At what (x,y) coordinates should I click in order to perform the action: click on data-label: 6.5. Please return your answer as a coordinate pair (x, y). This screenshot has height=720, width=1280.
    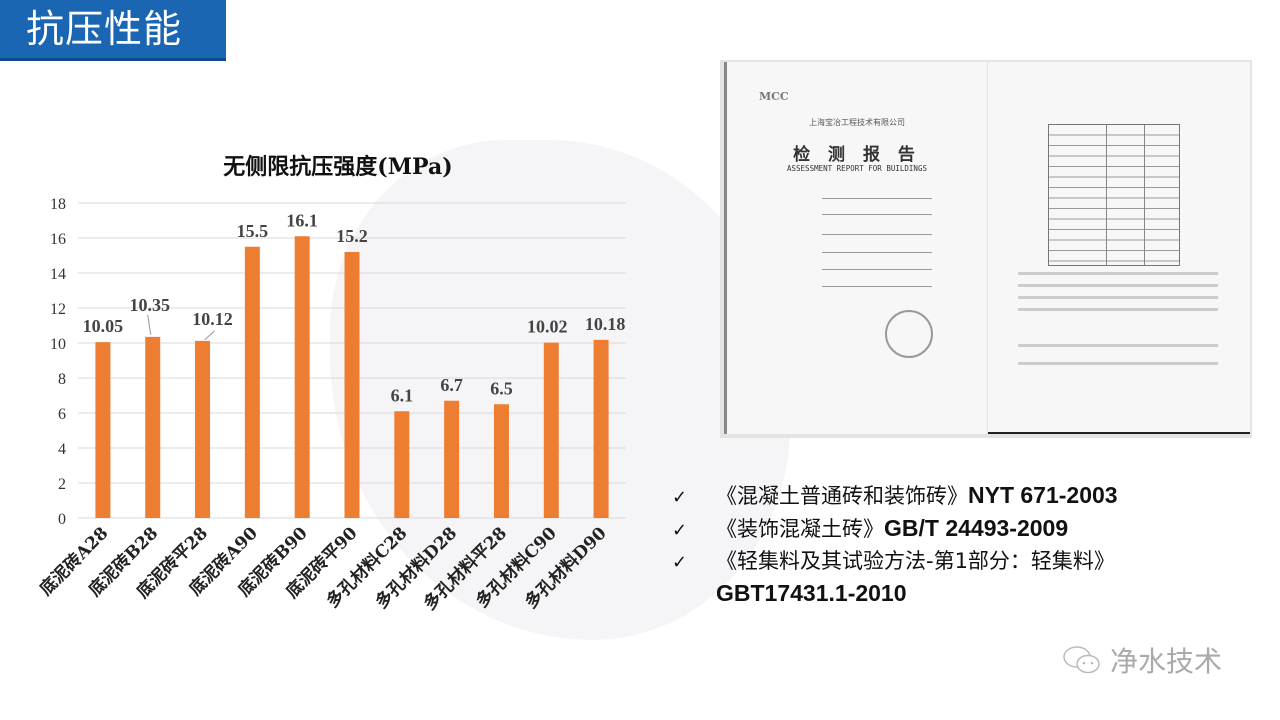
    Looking at the image, I should click on (501, 388).